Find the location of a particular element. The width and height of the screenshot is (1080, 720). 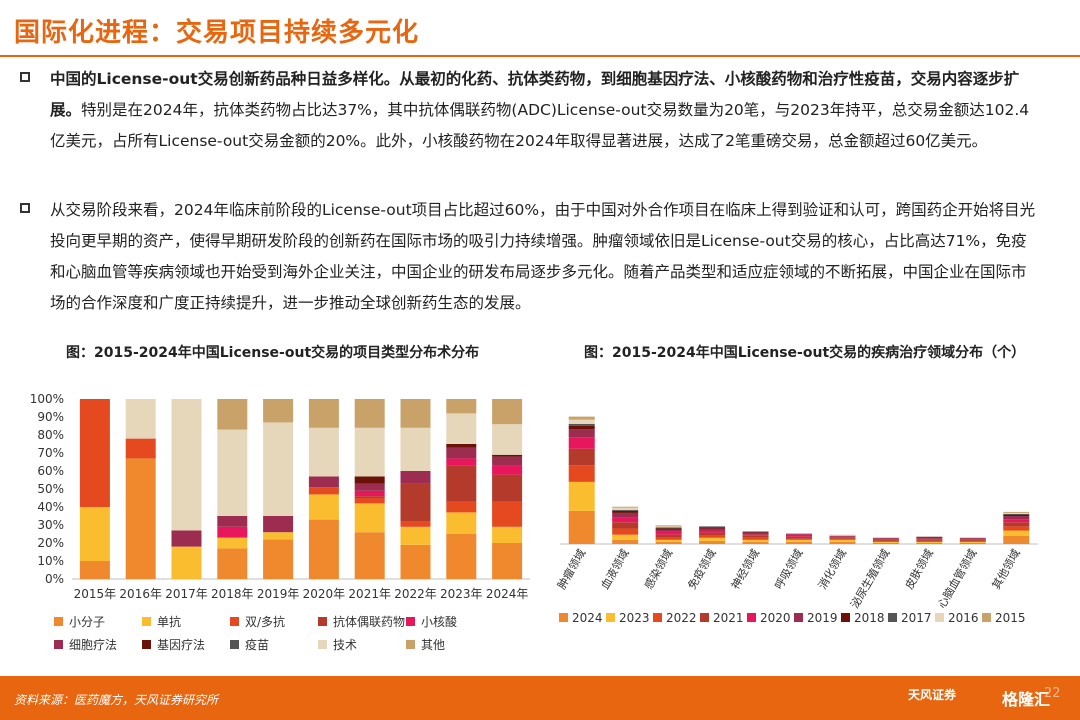

legend-label: 2020 is located at coordinates (775, 618).